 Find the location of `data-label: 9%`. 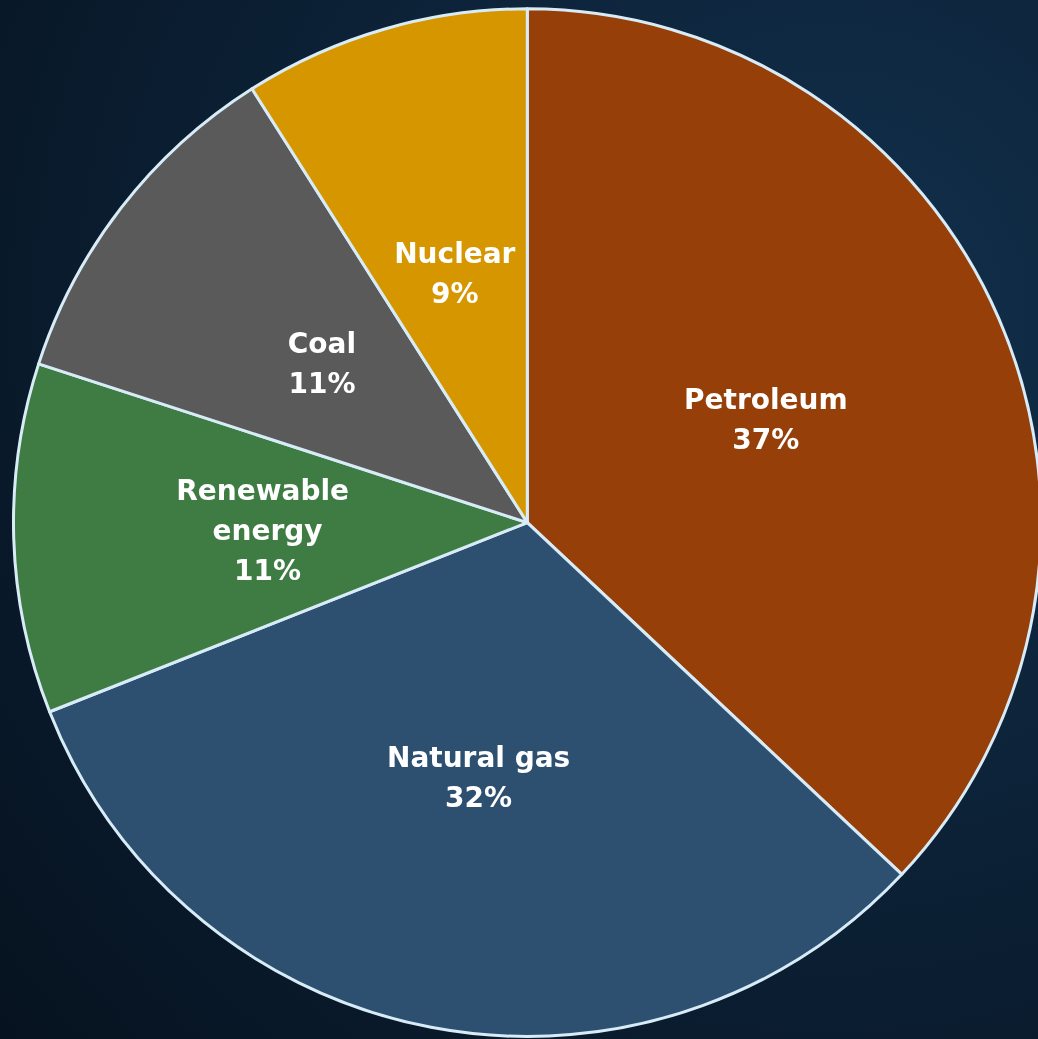

data-label: 9% is located at coordinates (455, 293).